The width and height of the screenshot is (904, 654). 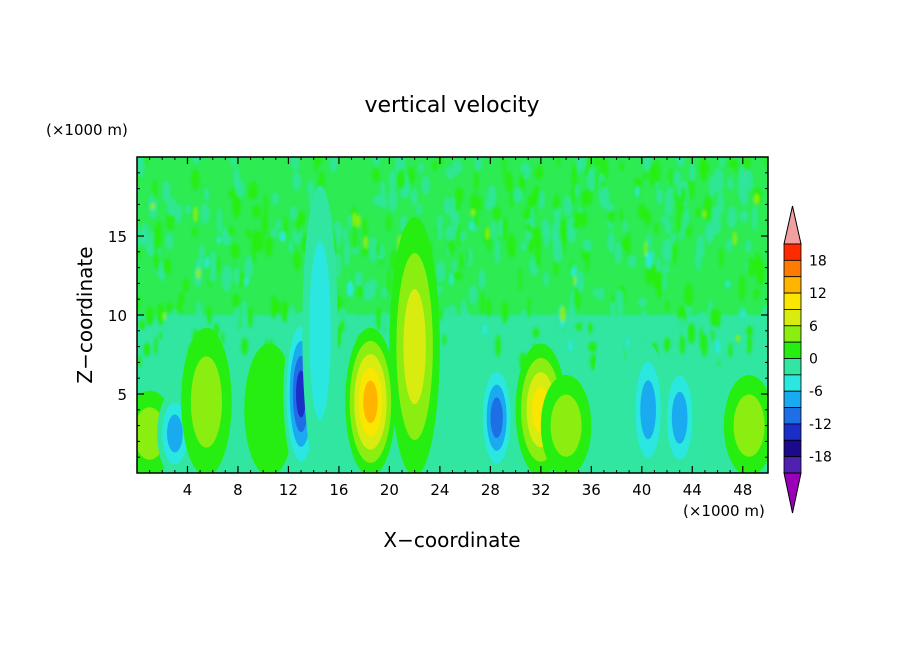 What do you see at coordinates (188, 490) in the screenshot?
I see `x-tick-label: 4` at bounding box center [188, 490].